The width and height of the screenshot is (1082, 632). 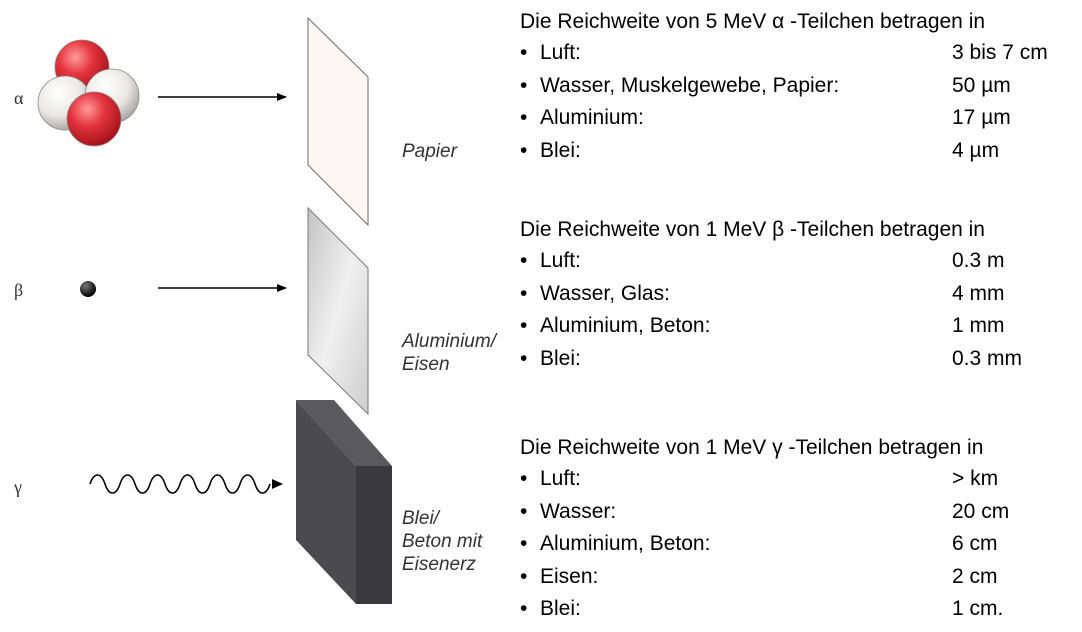 I want to click on ray-label-gamma: γ, so click(x=18, y=487).